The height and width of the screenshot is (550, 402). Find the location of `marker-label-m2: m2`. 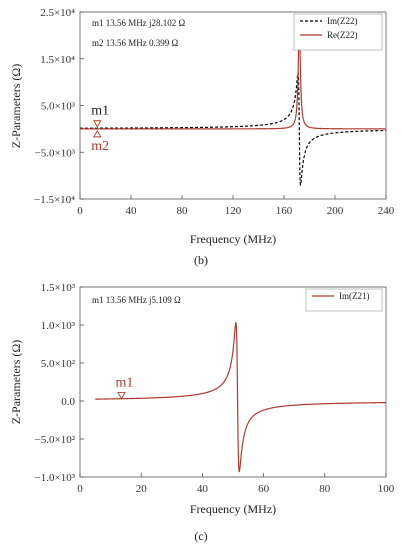

marker-label-m2: m2 is located at coordinates (100, 146).